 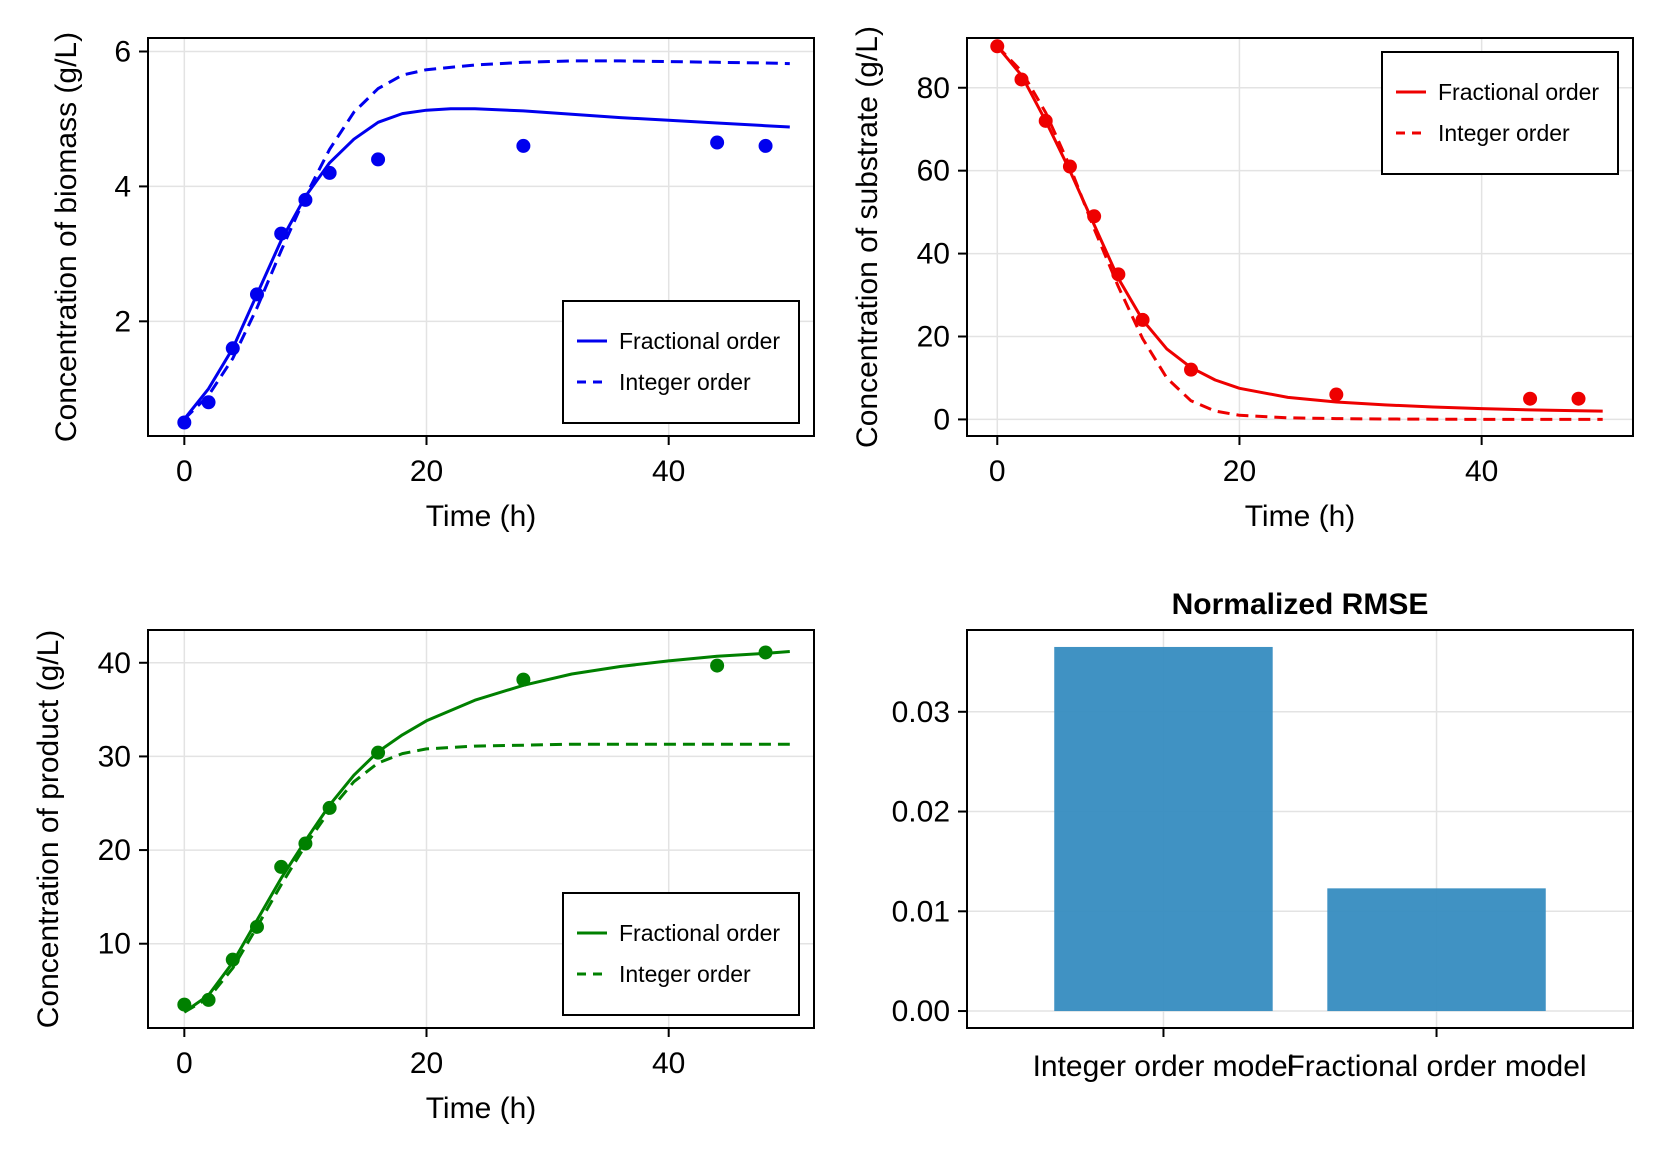 I want to click on y-axis-label: Concentration of product (g/L), so click(x=48, y=829).